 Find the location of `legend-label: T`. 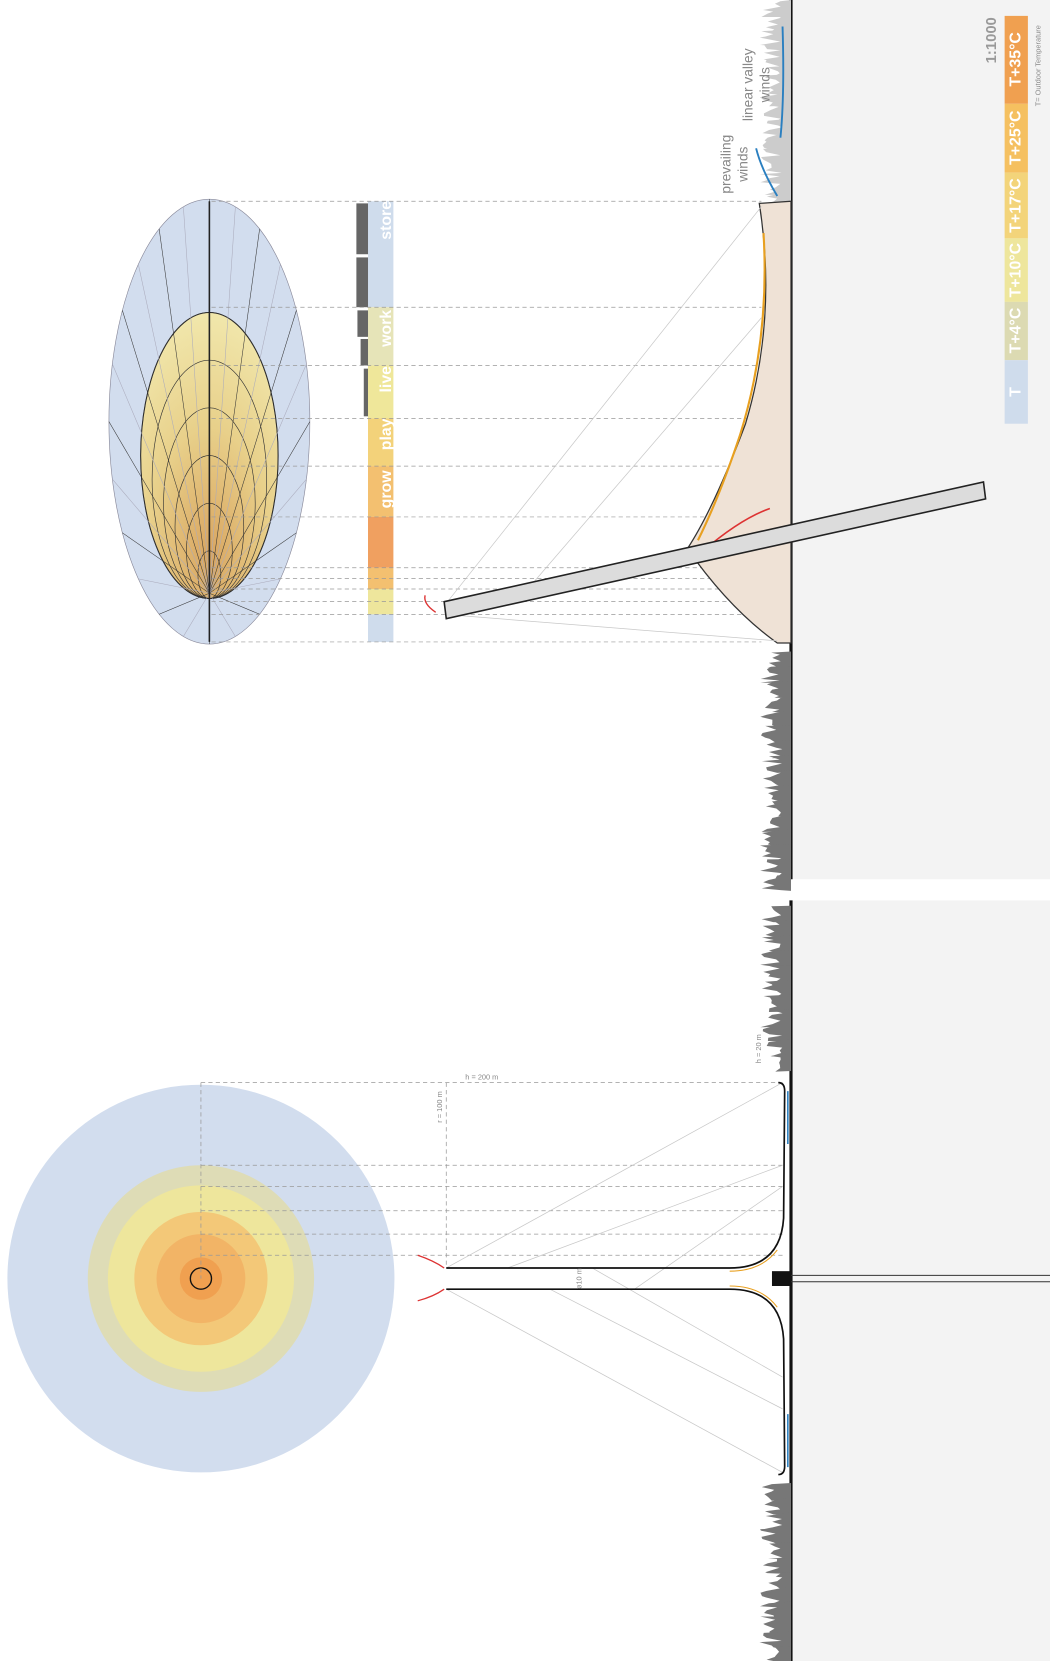

legend-label: T is located at coordinates (1015, 392).